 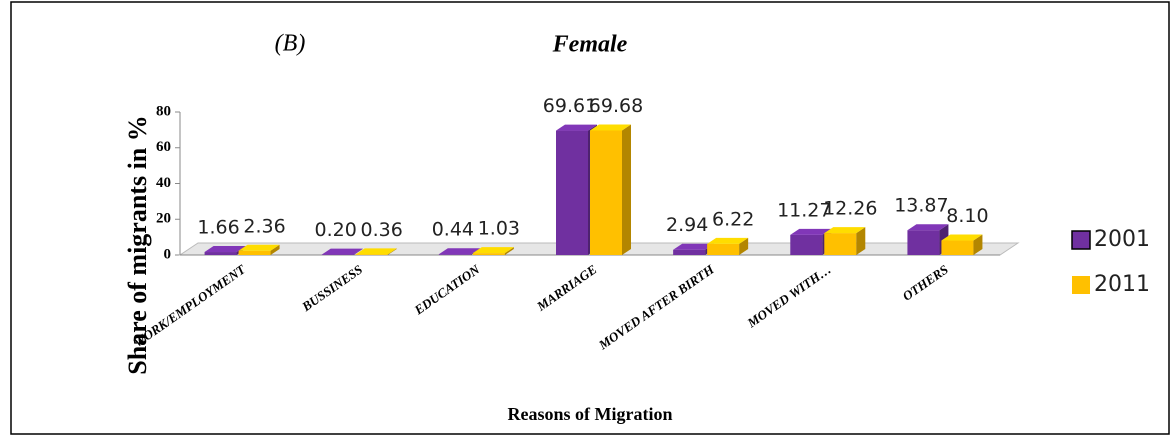 What do you see at coordinates (967, 216) in the screenshot?
I see `data-label: 8.10` at bounding box center [967, 216].